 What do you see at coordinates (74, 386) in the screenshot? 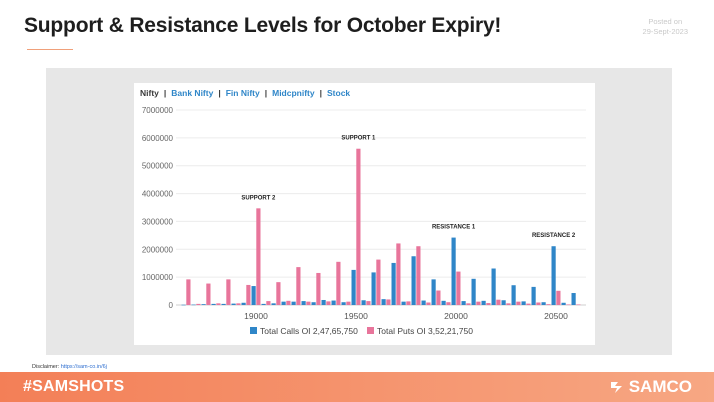
I see `hashtag: #SAMSHOTS` at bounding box center [74, 386].